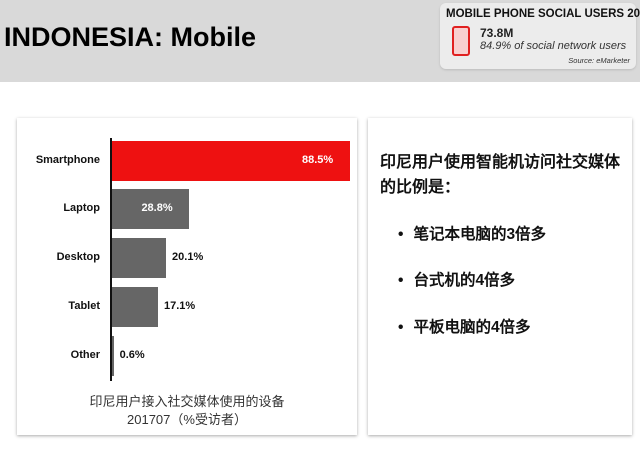  Describe the element at coordinates (472, 233) in the screenshot. I see `bullet-item: 笔记本电脑的3倍多` at that location.